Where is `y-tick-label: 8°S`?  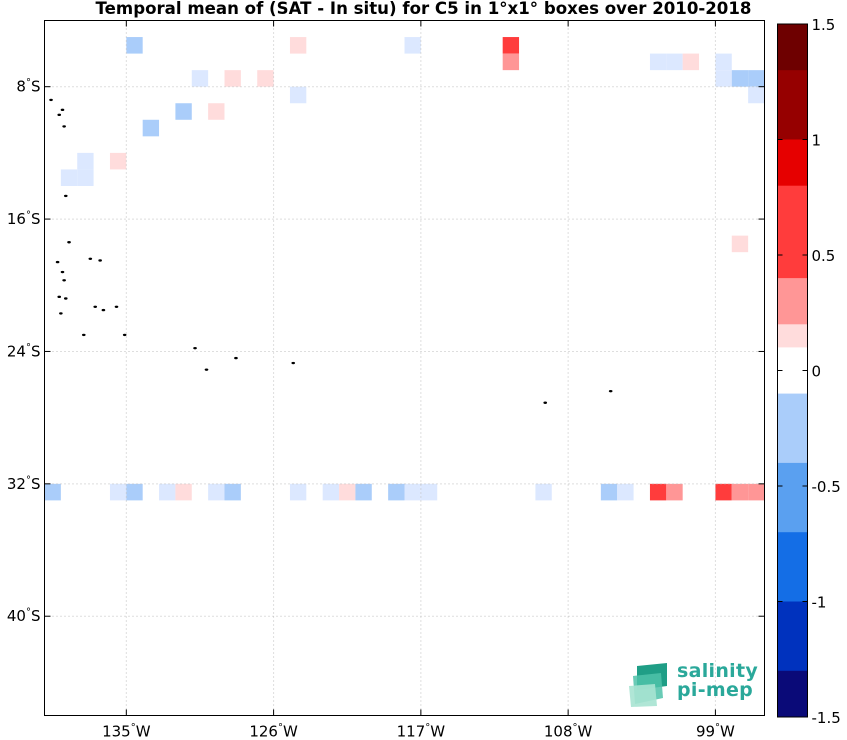 y-tick-label: 8°S is located at coordinates (28, 87).